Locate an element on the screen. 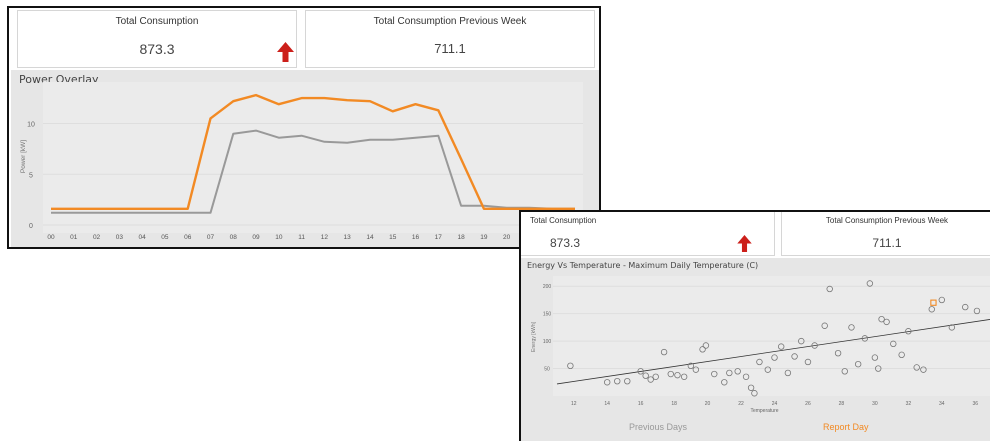  x-tick-label: 19 is located at coordinates (484, 237).